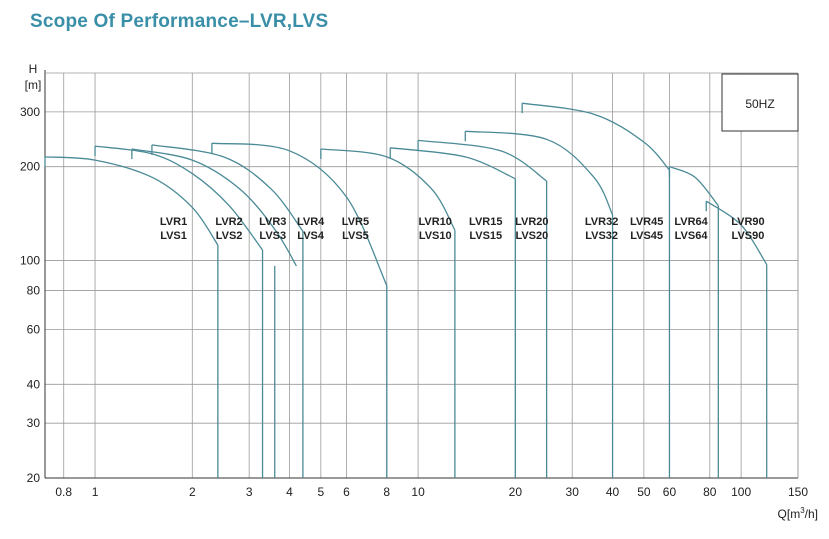 The width and height of the screenshot is (829, 539). What do you see at coordinates (173, 236) in the screenshot?
I see `model-label-lvs1: LVS1` at bounding box center [173, 236].